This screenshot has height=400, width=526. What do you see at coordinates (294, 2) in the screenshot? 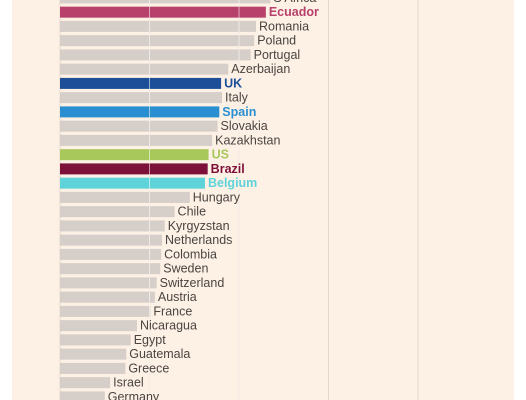
I see `bar-label-s-africa: S Africa` at bounding box center [294, 2].